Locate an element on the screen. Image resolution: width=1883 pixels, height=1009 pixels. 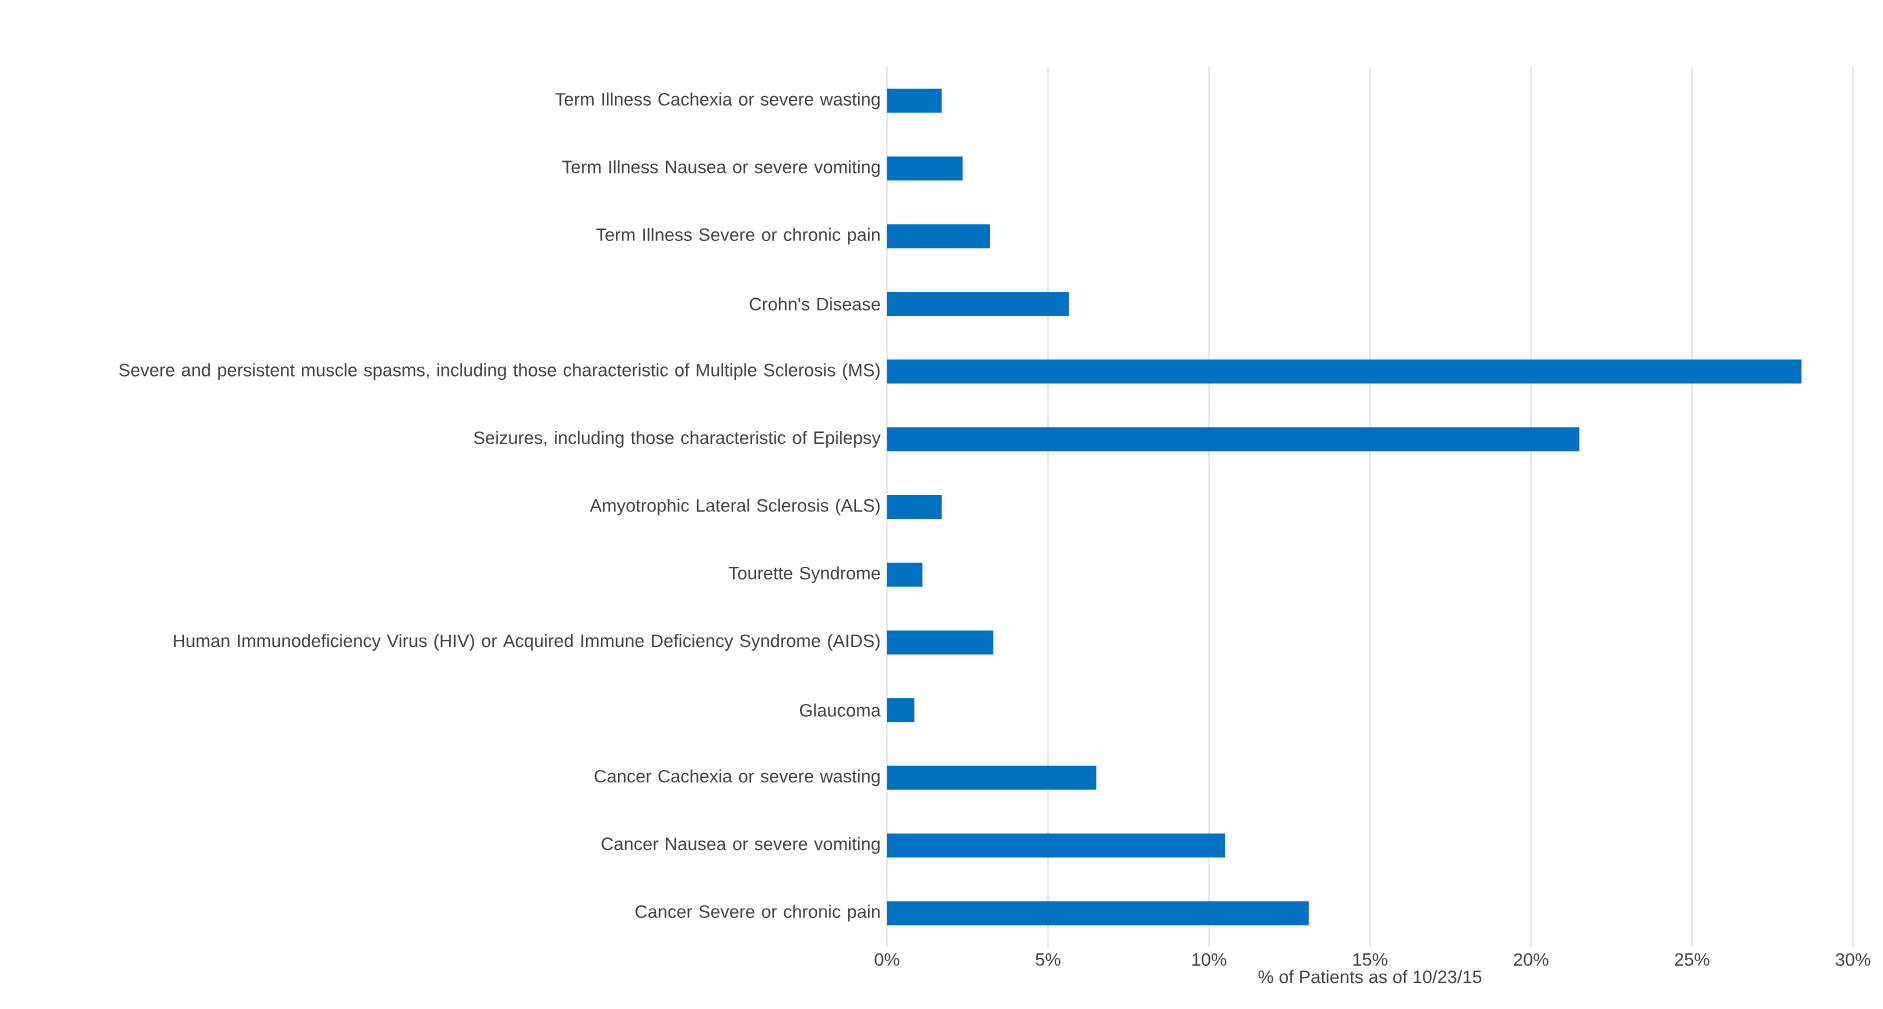
x-tick-label: 5% is located at coordinates (1048, 959).